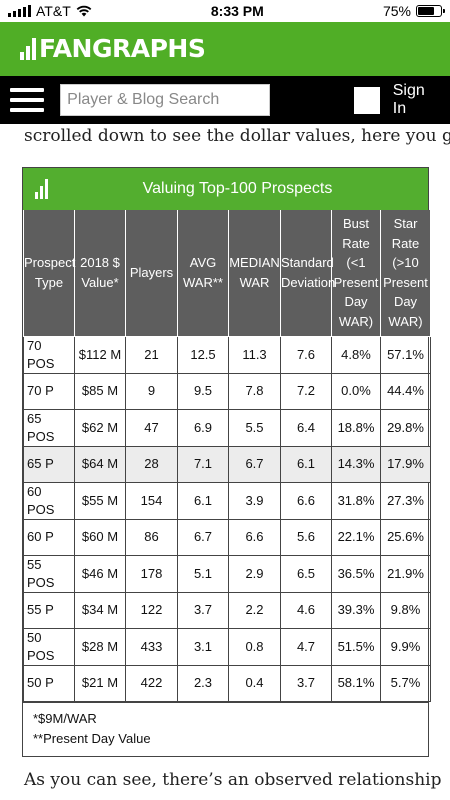 Image resolution: width=450 pixels, height=800 pixels. I want to click on table-cell: 86, so click(151, 537).